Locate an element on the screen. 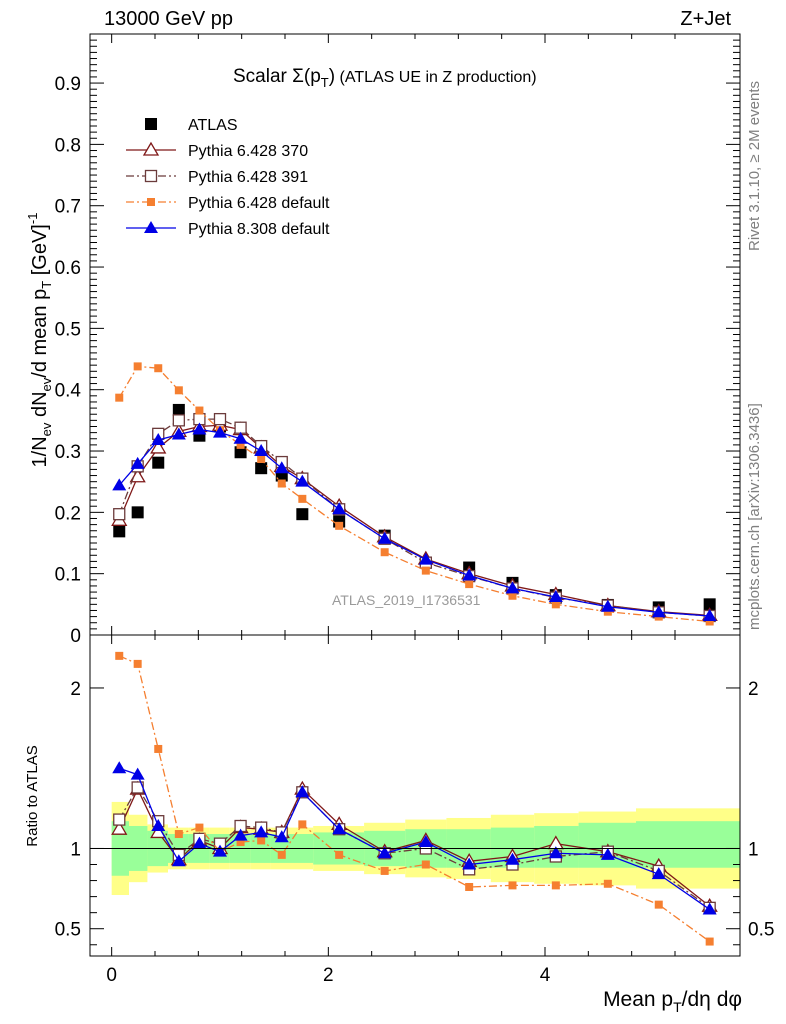 The width and height of the screenshot is (786, 1024). main-y-tick-label: 0.9 is located at coordinates (68, 84).